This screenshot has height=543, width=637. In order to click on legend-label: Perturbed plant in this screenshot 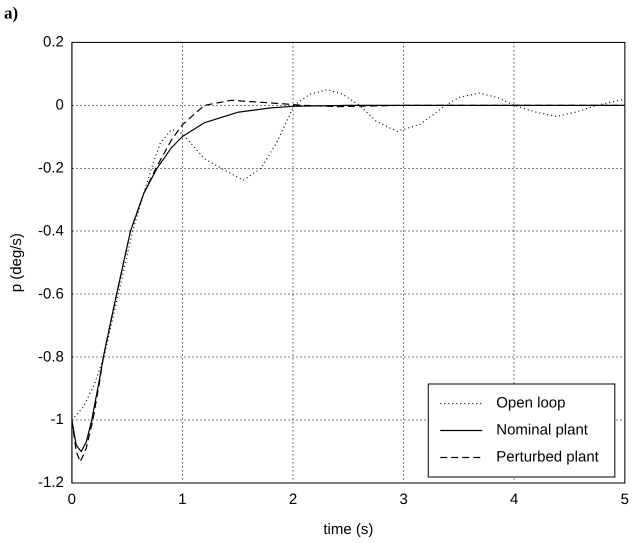, I will do `click(548, 457)`.